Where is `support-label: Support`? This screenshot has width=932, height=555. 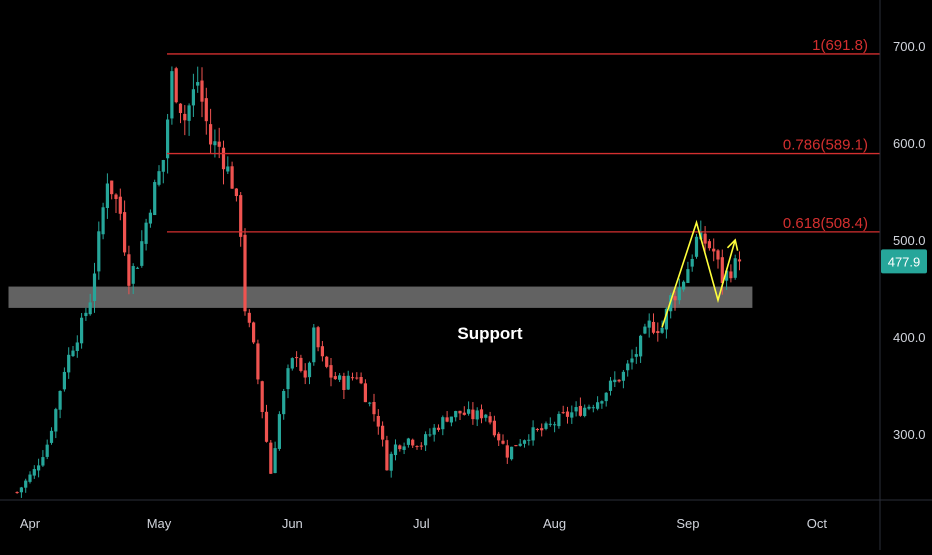
support-label: Support is located at coordinates (489, 333).